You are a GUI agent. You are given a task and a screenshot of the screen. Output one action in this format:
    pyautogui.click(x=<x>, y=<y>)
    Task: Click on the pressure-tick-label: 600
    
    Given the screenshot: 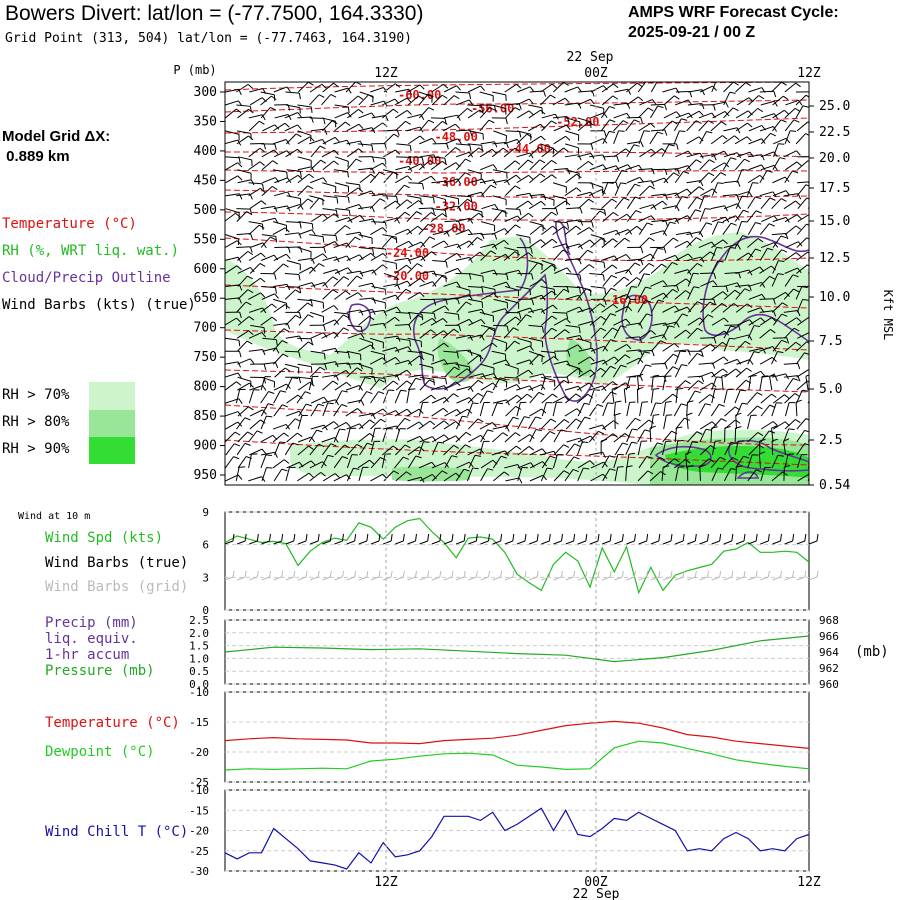 What is the action you would take?
    pyautogui.click(x=205, y=269)
    